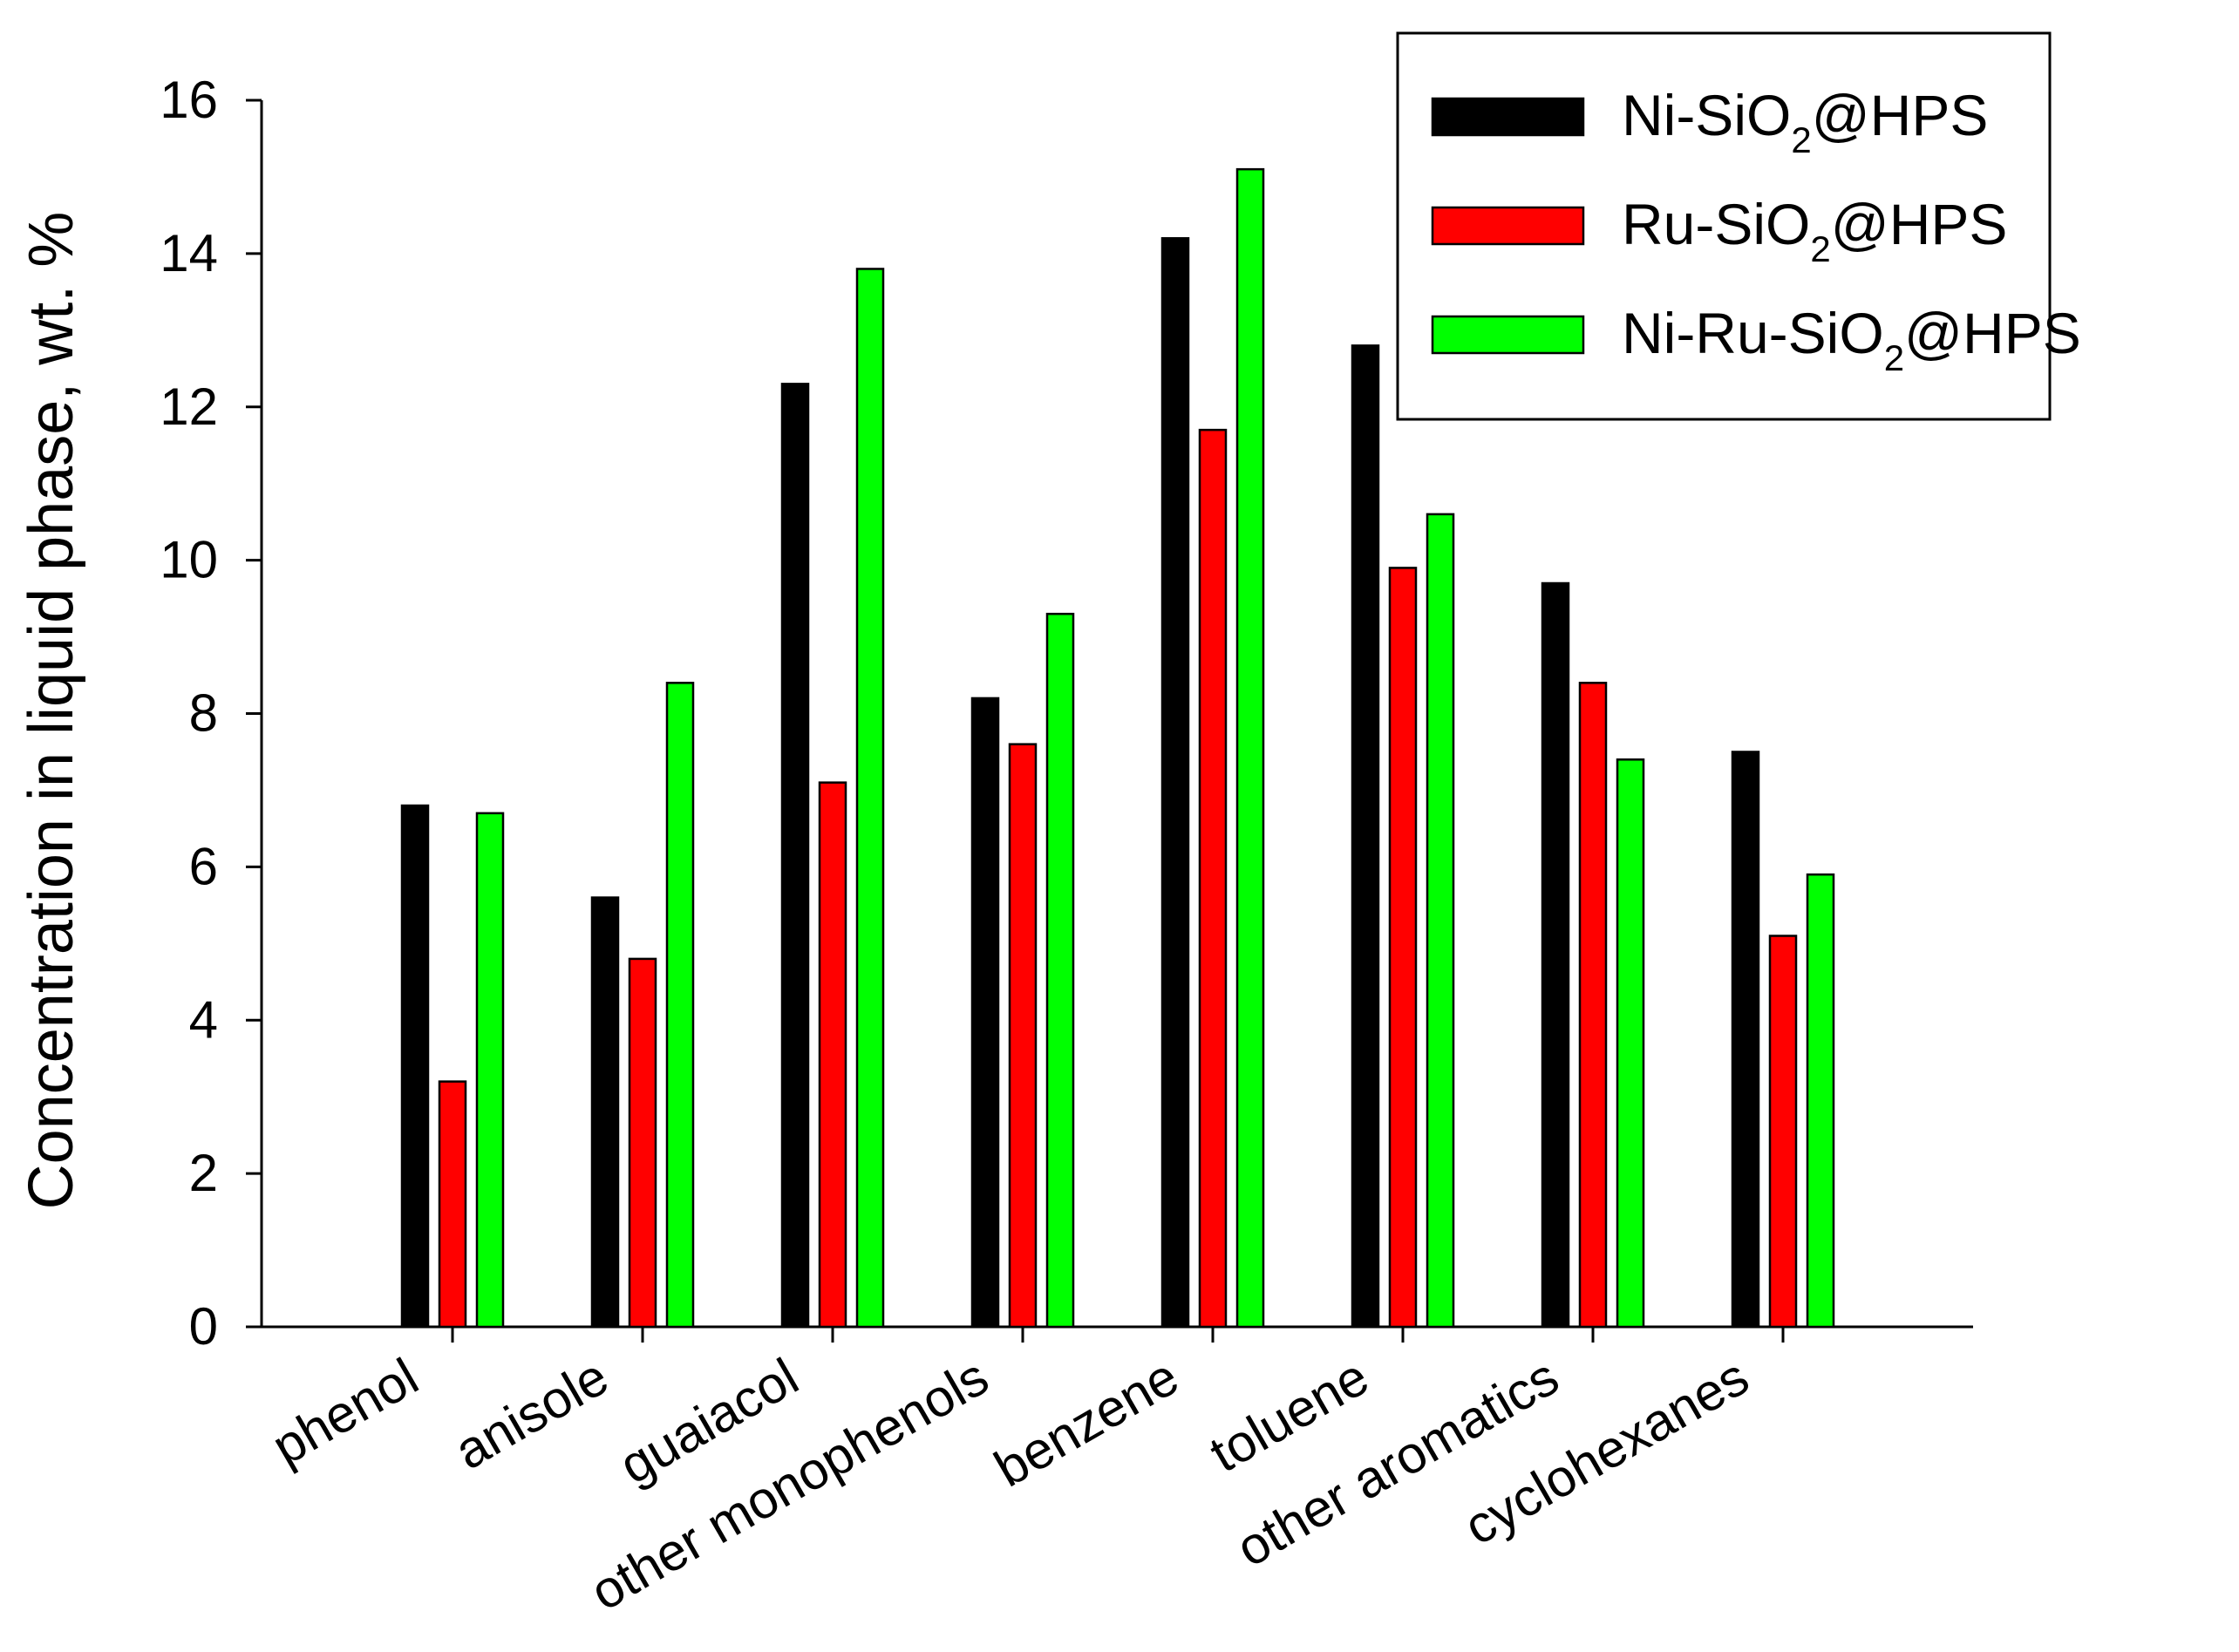  I want to click on bar-ni-sio2-hps-other-monophenols, so click(985, 1013).